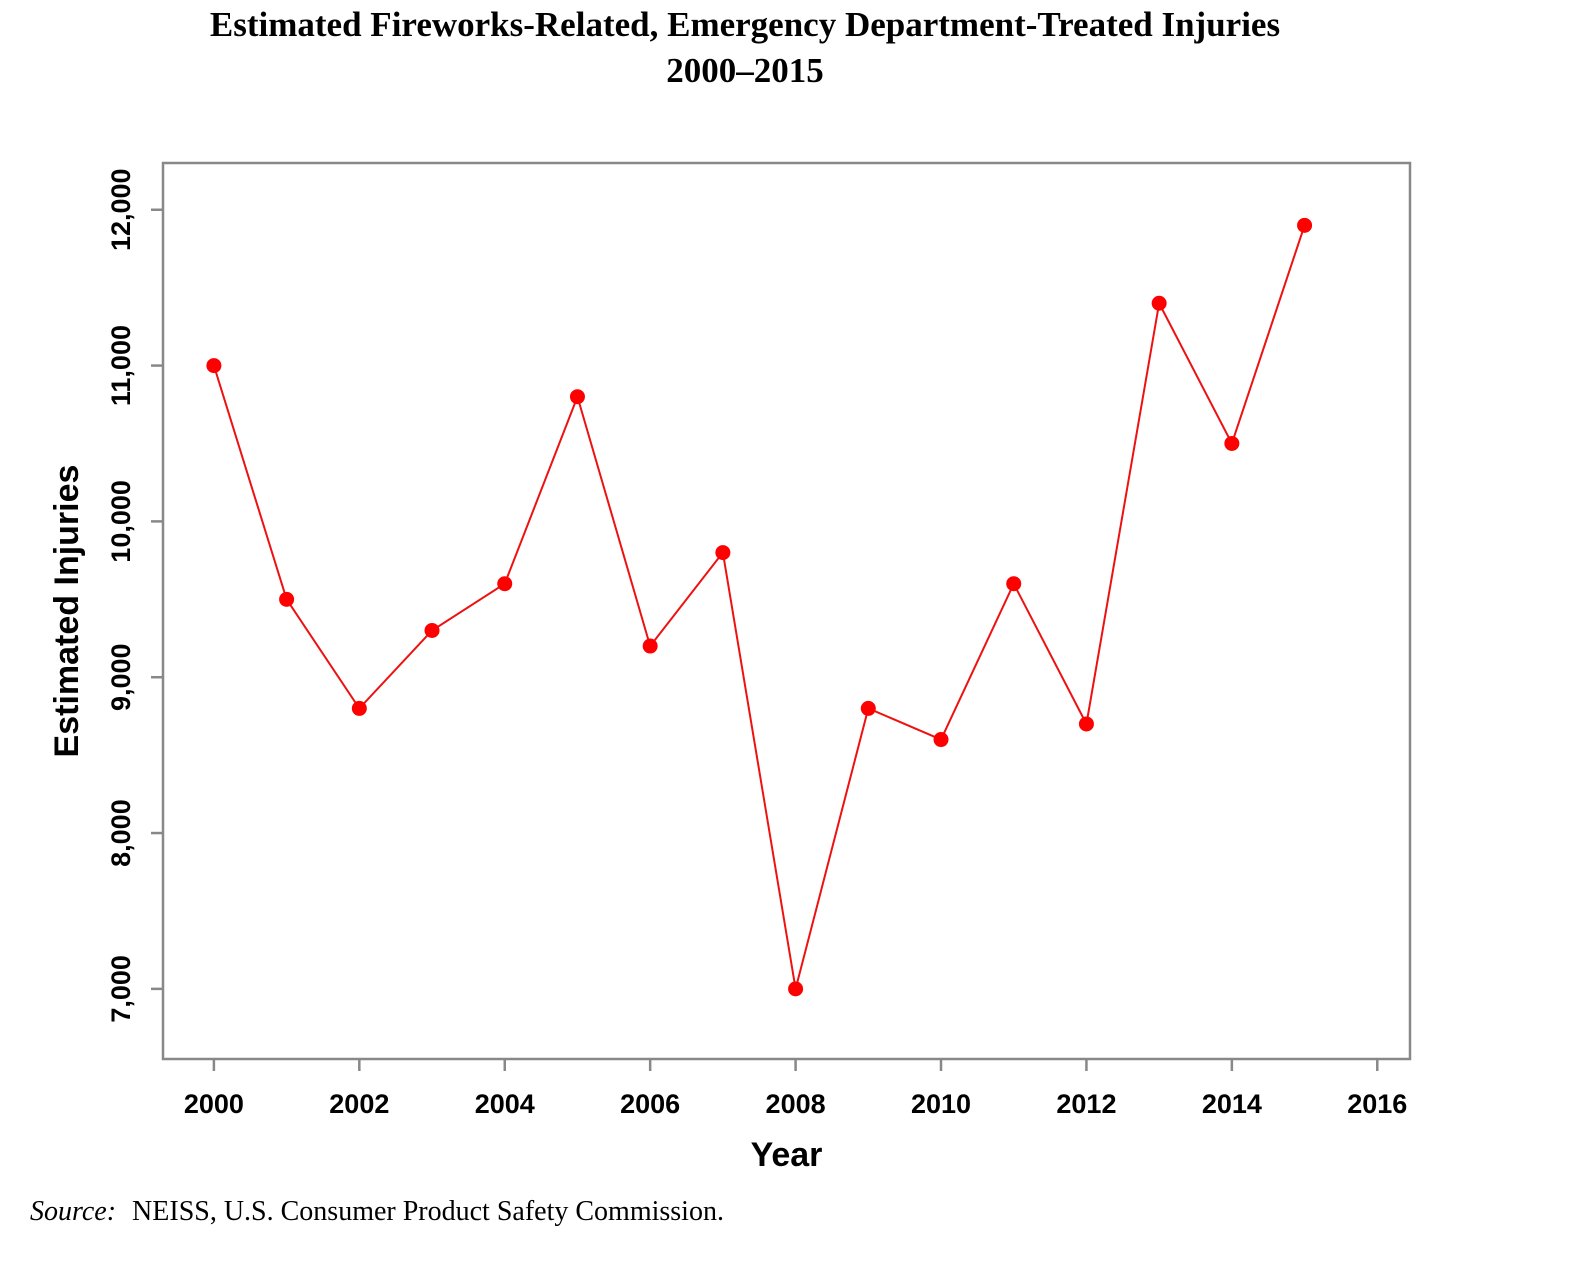 The image size is (1586, 1263). What do you see at coordinates (121, 365) in the screenshot?
I see `y-tick-label: 11,000` at bounding box center [121, 365].